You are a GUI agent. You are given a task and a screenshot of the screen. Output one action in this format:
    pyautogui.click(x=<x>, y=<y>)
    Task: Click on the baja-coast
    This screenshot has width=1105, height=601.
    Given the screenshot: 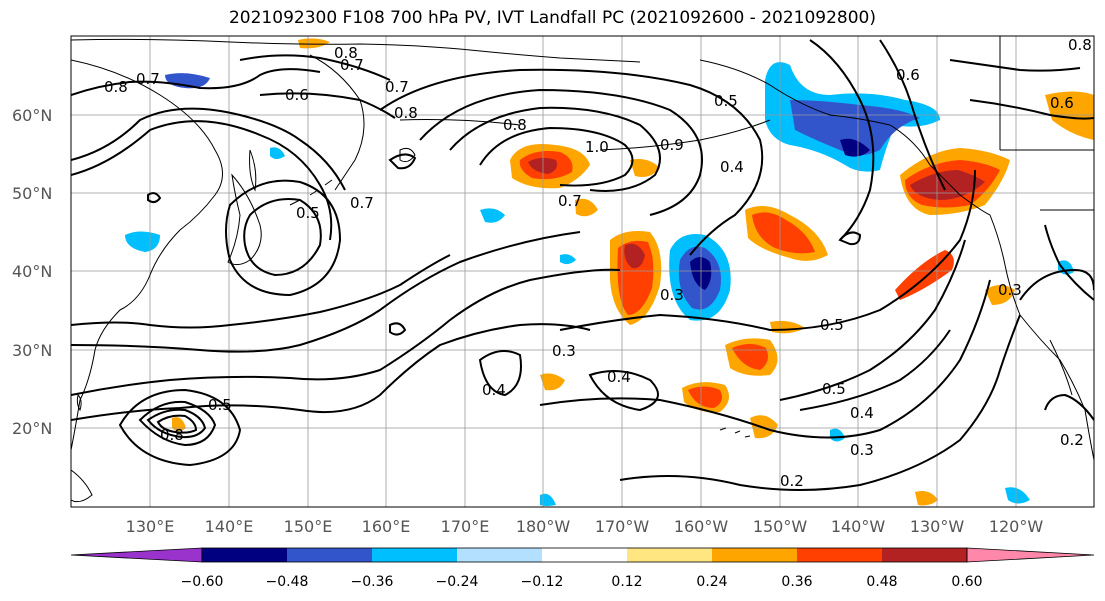 What is the action you would take?
    pyautogui.click(x=1061, y=367)
    